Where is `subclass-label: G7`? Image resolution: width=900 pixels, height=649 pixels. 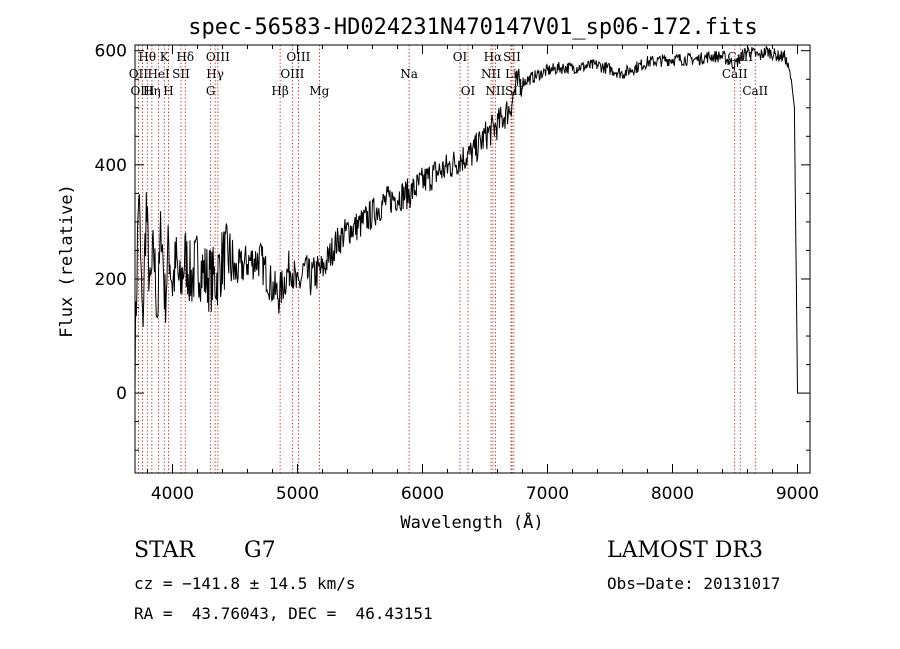 subclass-label: G7 is located at coordinates (260, 550).